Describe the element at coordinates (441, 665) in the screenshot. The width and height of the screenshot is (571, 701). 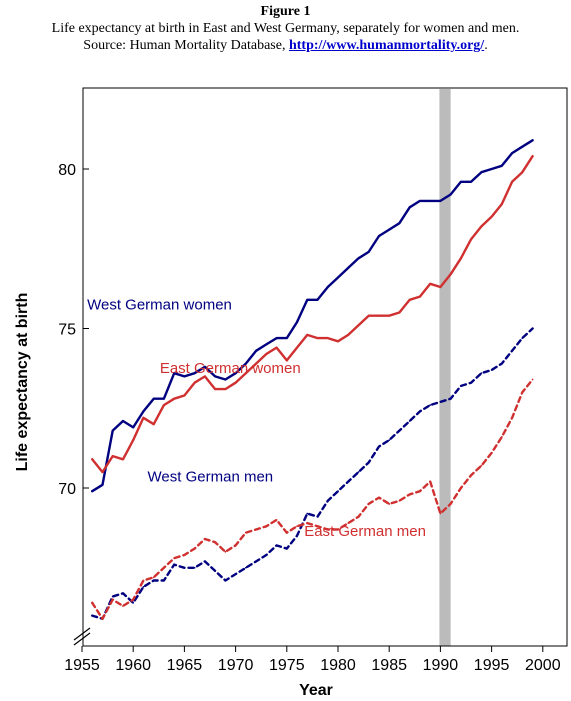
I see `x-tick-label: 1990` at that location.